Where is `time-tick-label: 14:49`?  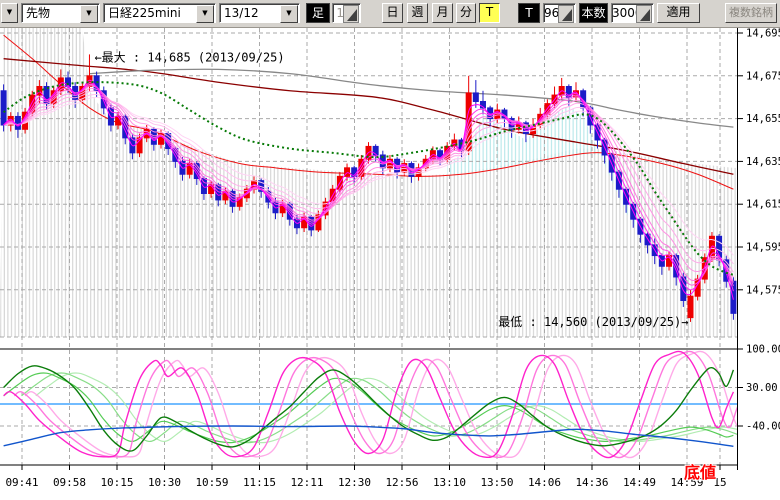 time-tick-label: 14:49 is located at coordinates (639, 482).